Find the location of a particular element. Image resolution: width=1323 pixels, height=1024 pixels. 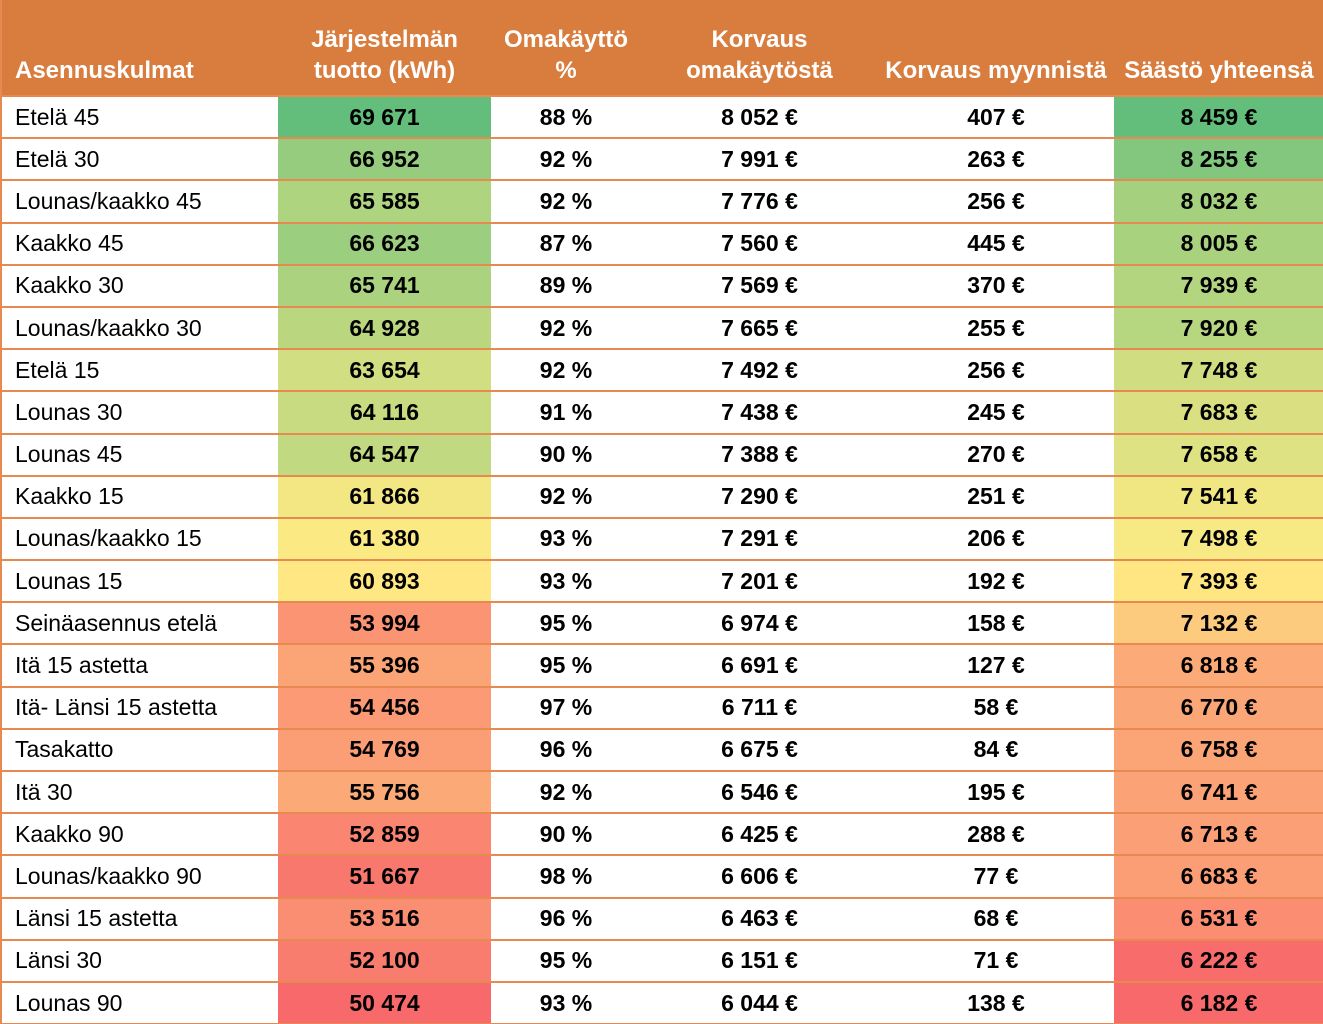

column-header-saasto-yhteensa: Säästö yhteensä is located at coordinates (1218, 48).